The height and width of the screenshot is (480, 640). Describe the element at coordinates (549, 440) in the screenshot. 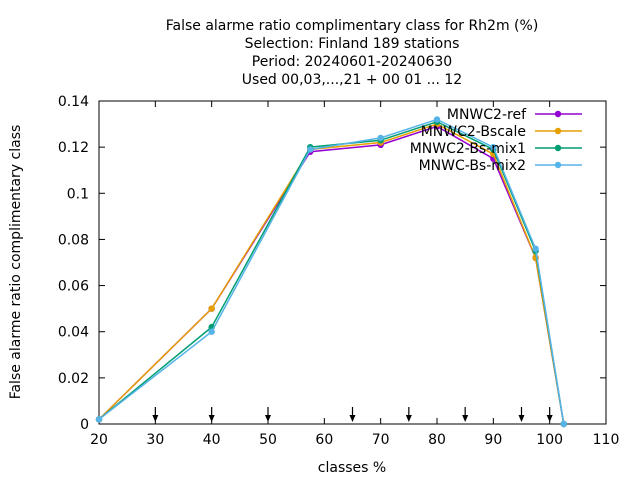

I see `x-tick-label: 100` at that location.